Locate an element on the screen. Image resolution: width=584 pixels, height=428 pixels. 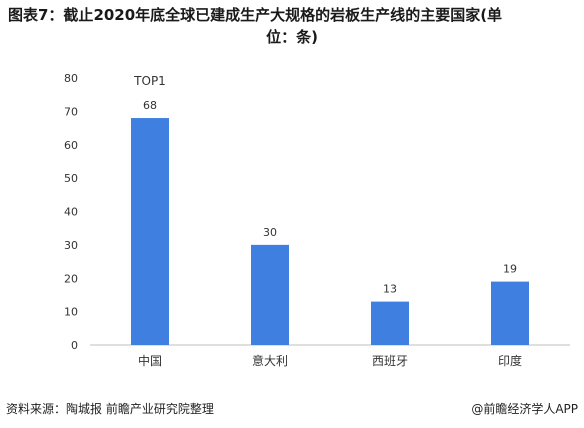
y-tick-label: 20 is located at coordinates (71, 278).